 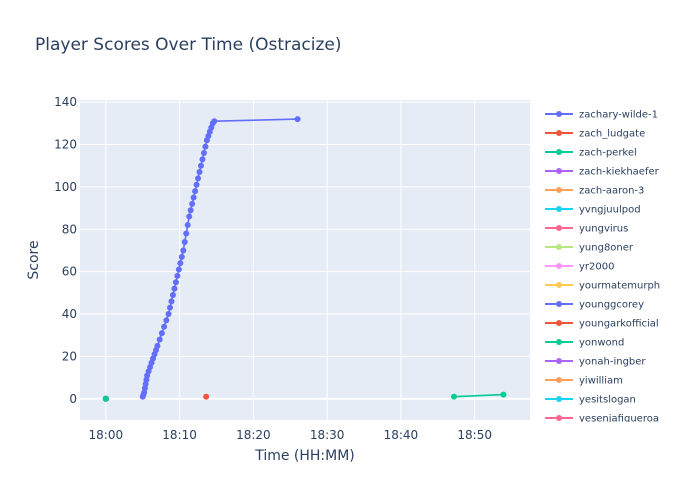 I want to click on legend-item: yungvirus, so click(x=586, y=229).